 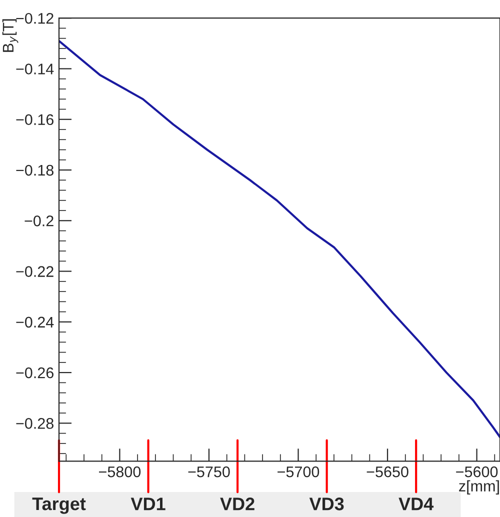 I want to click on y-tick-label: −0.18, so click(x=35, y=170).